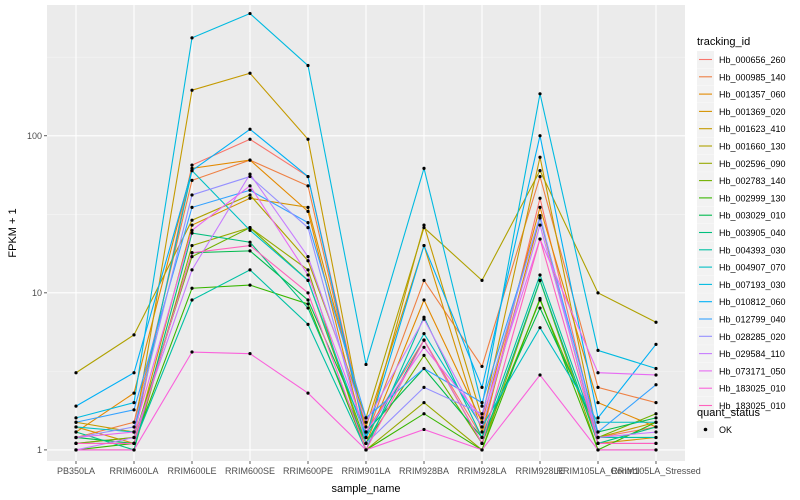  What do you see at coordinates (752, 198) in the screenshot?
I see `legend-label: Hb_002999_130` at bounding box center [752, 198].